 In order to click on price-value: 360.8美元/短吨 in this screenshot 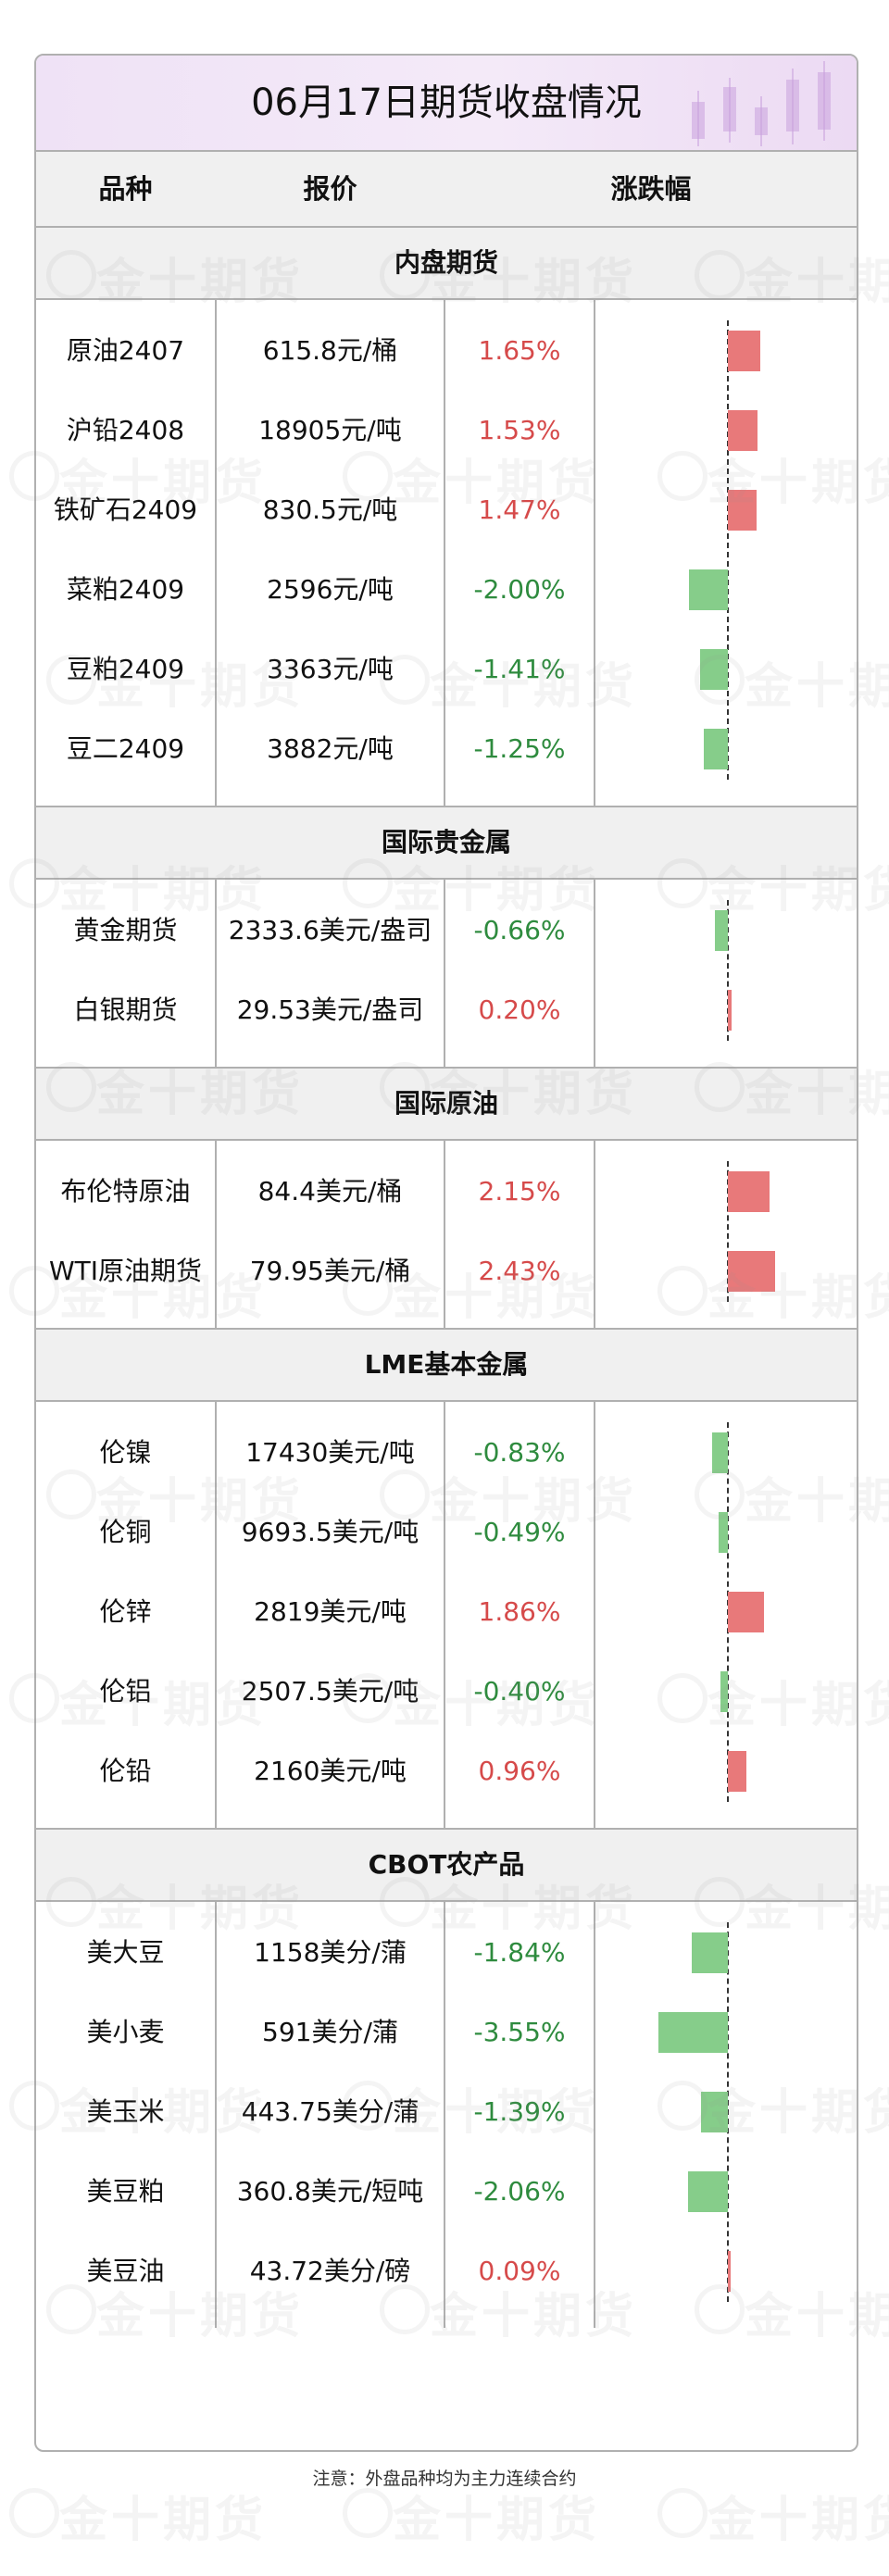, I will do `click(330, 2192)`.